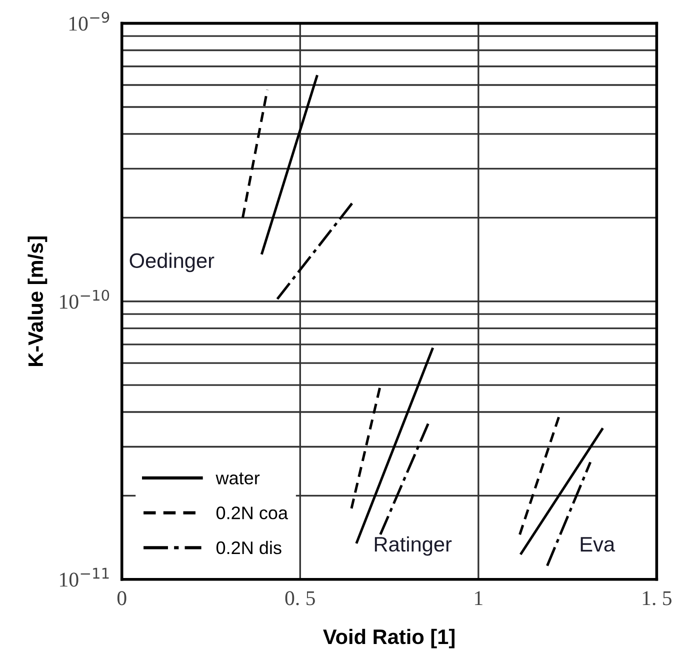 This screenshot has width=677, height=666. Describe the element at coordinates (388, 638) in the screenshot. I see `x-axis-title: Void Ratio [1]` at that location.